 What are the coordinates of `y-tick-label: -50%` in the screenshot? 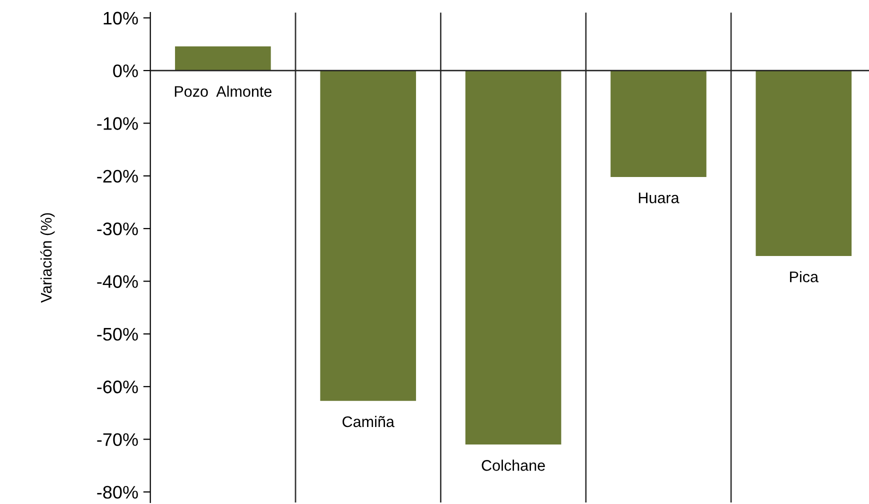 It's located at (117, 334).